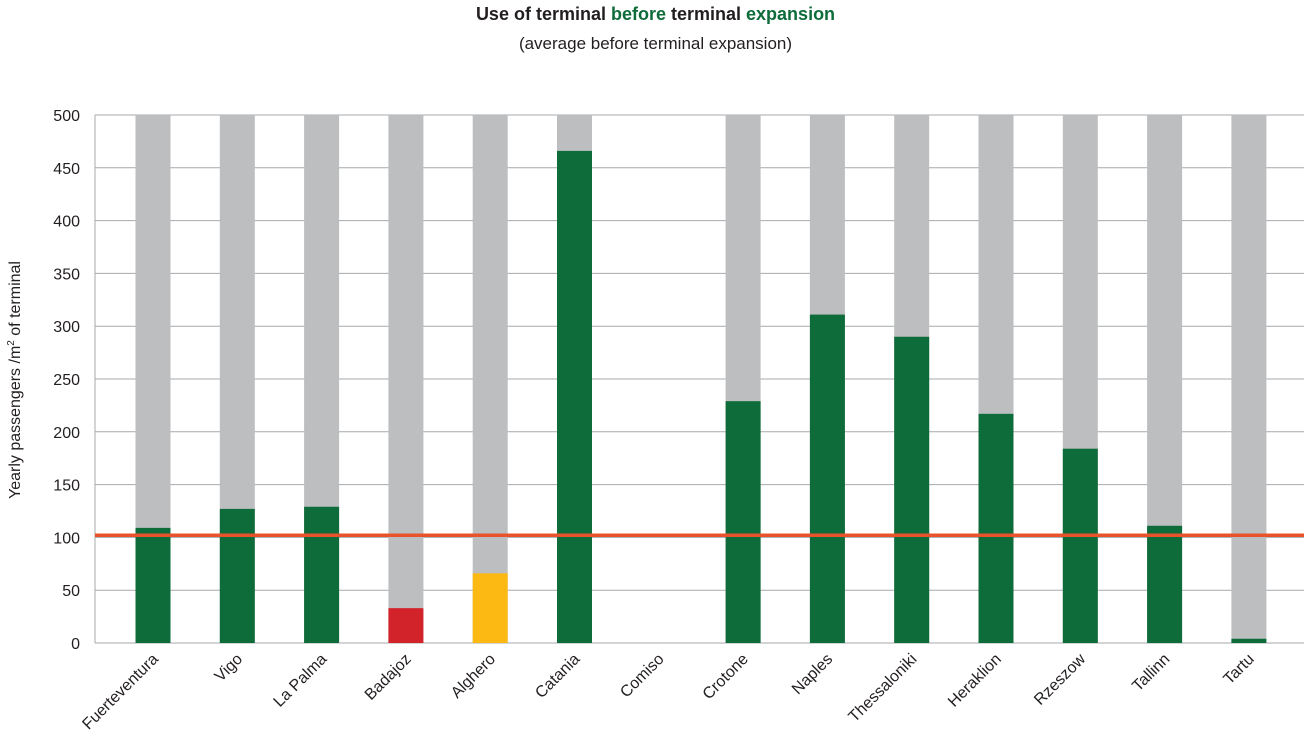 Image resolution: width=1311 pixels, height=733 pixels. What do you see at coordinates (66, 538) in the screenshot?
I see `y-tick-label: 100` at bounding box center [66, 538].